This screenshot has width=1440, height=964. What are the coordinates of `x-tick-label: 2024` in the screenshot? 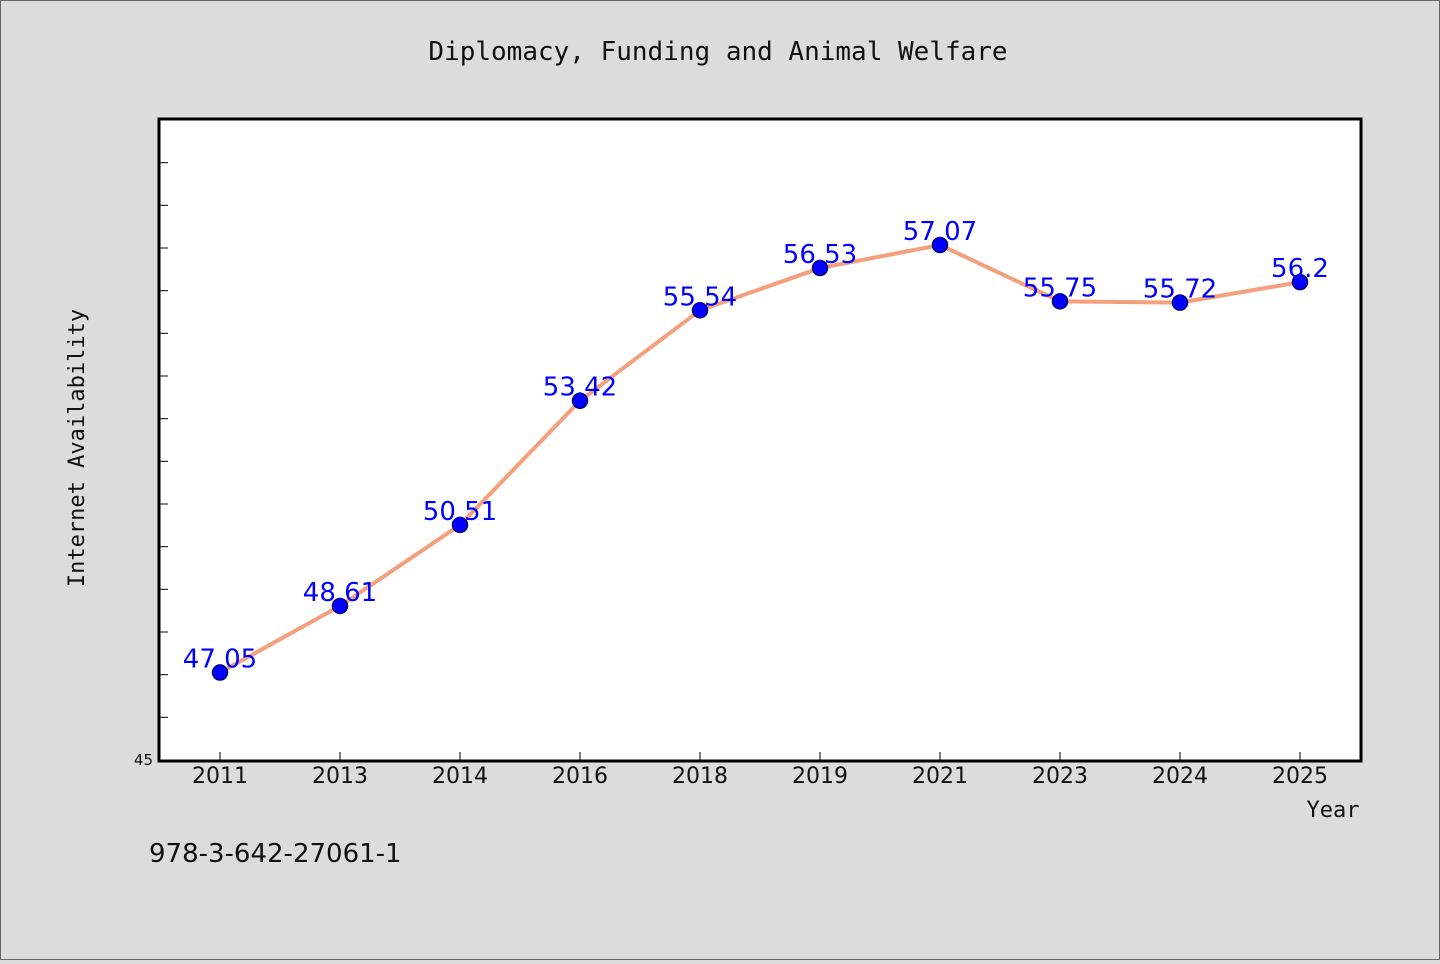 It's located at (1180, 776).